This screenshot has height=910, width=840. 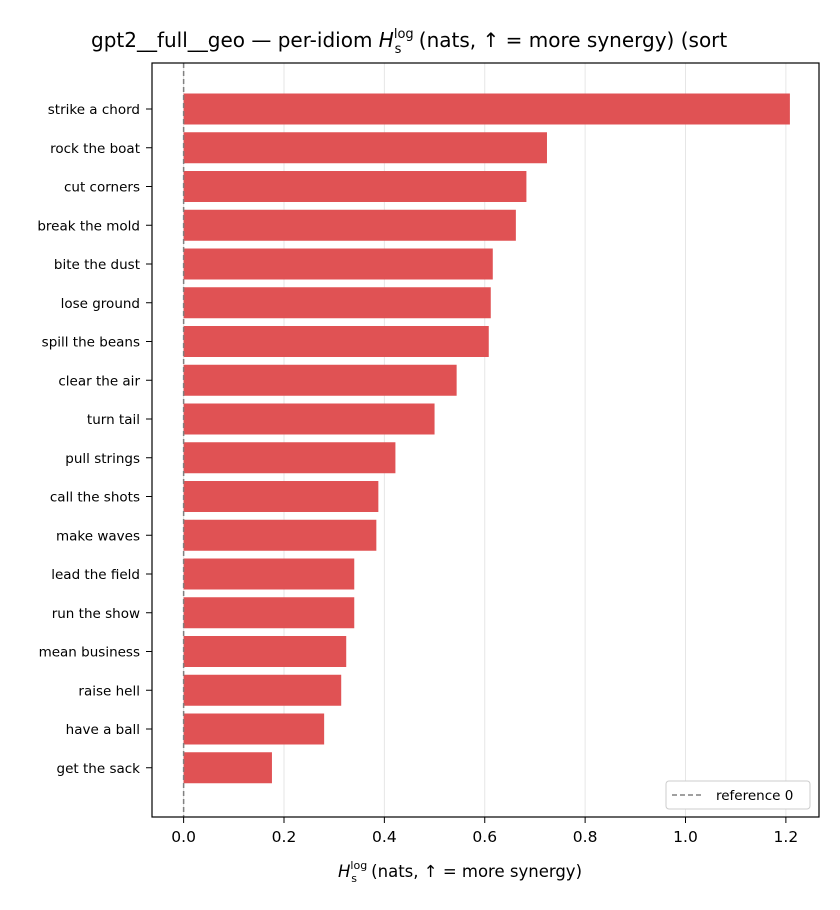 What do you see at coordinates (91, 343) in the screenshot?
I see `category-label-6: spill the beans` at bounding box center [91, 343].